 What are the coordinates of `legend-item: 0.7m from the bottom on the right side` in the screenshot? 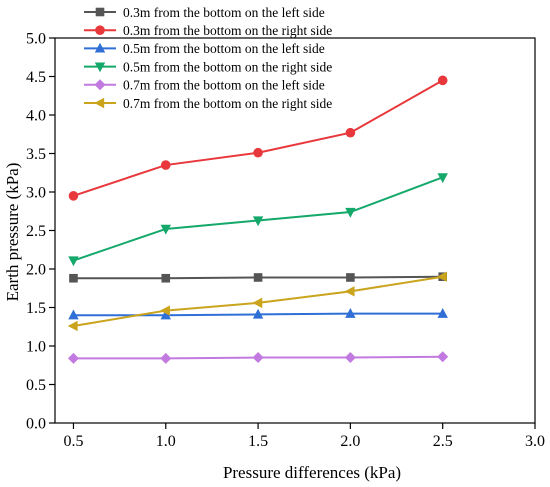 It's located at (208, 103).